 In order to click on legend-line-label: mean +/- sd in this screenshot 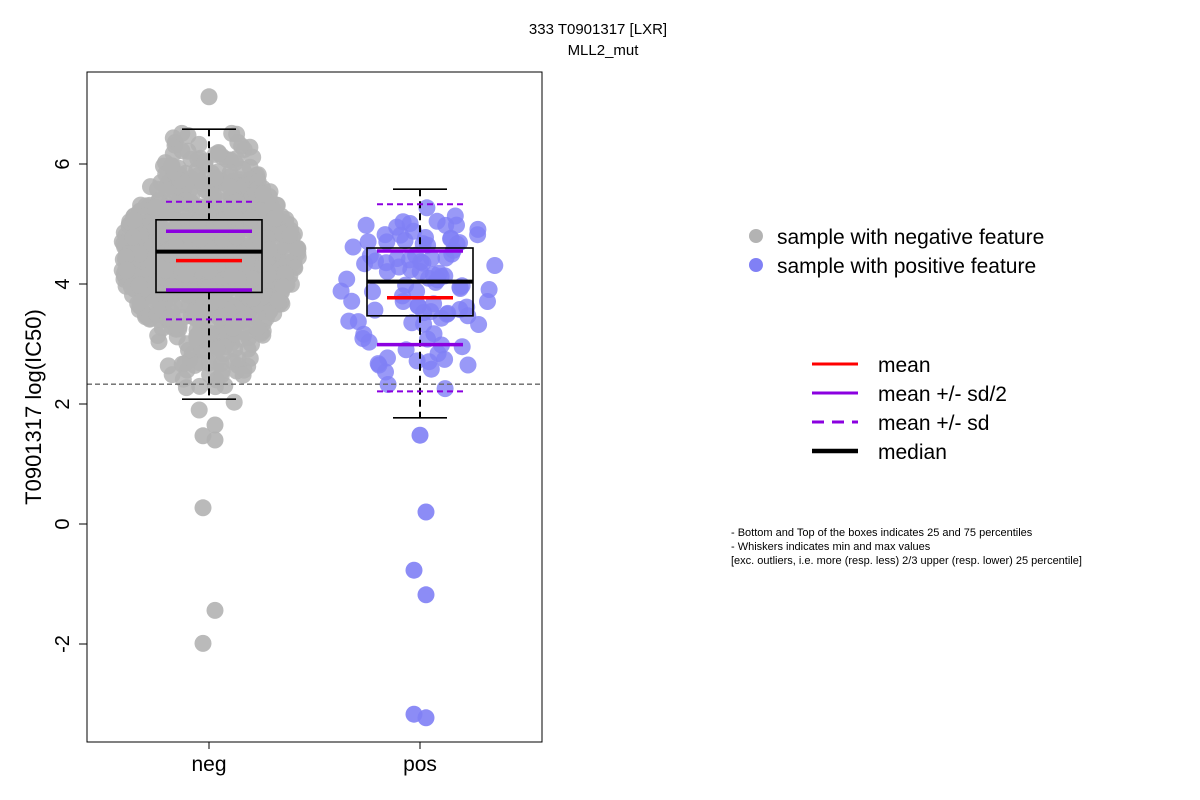, I will do `click(933, 423)`.